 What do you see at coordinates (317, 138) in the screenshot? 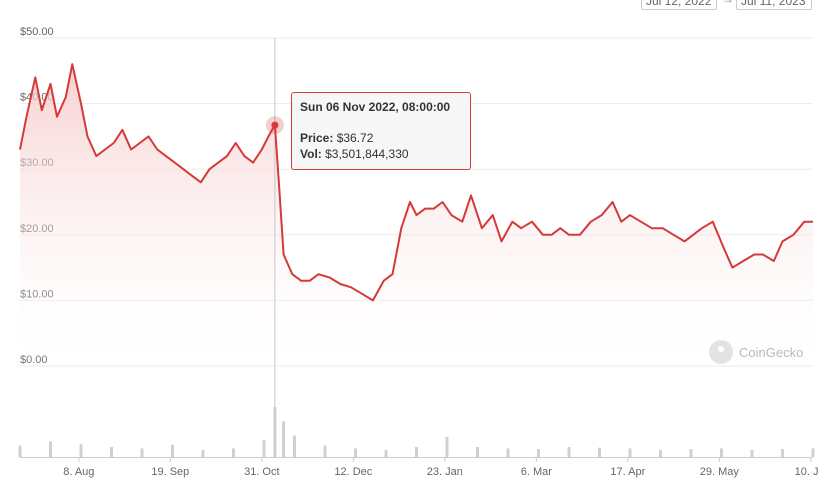
I see `tooltip-price-label: Price:` at bounding box center [317, 138].